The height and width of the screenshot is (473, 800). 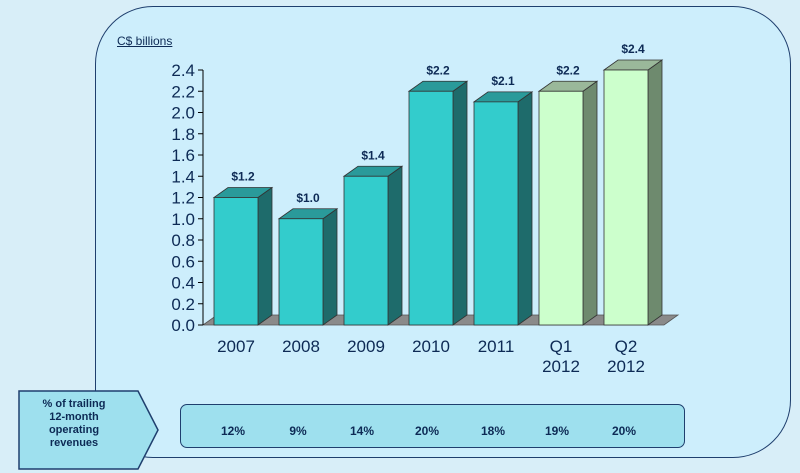 What do you see at coordinates (183, 240) in the screenshot?
I see `y-tick-label: 0.8` at bounding box center [183, 240].